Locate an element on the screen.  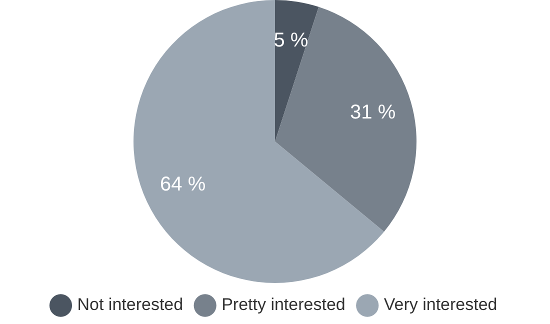
legend-label: Pretty interested is located at coordinates (284, 304).